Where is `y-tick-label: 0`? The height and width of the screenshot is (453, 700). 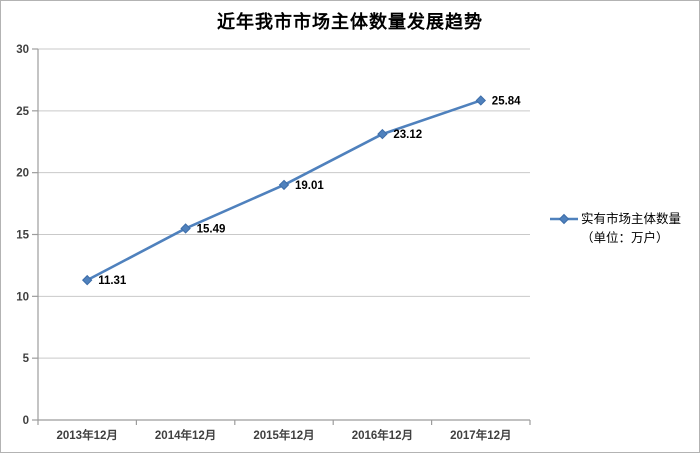 y-tick-label: 0 is located at coordinates (26, 421).